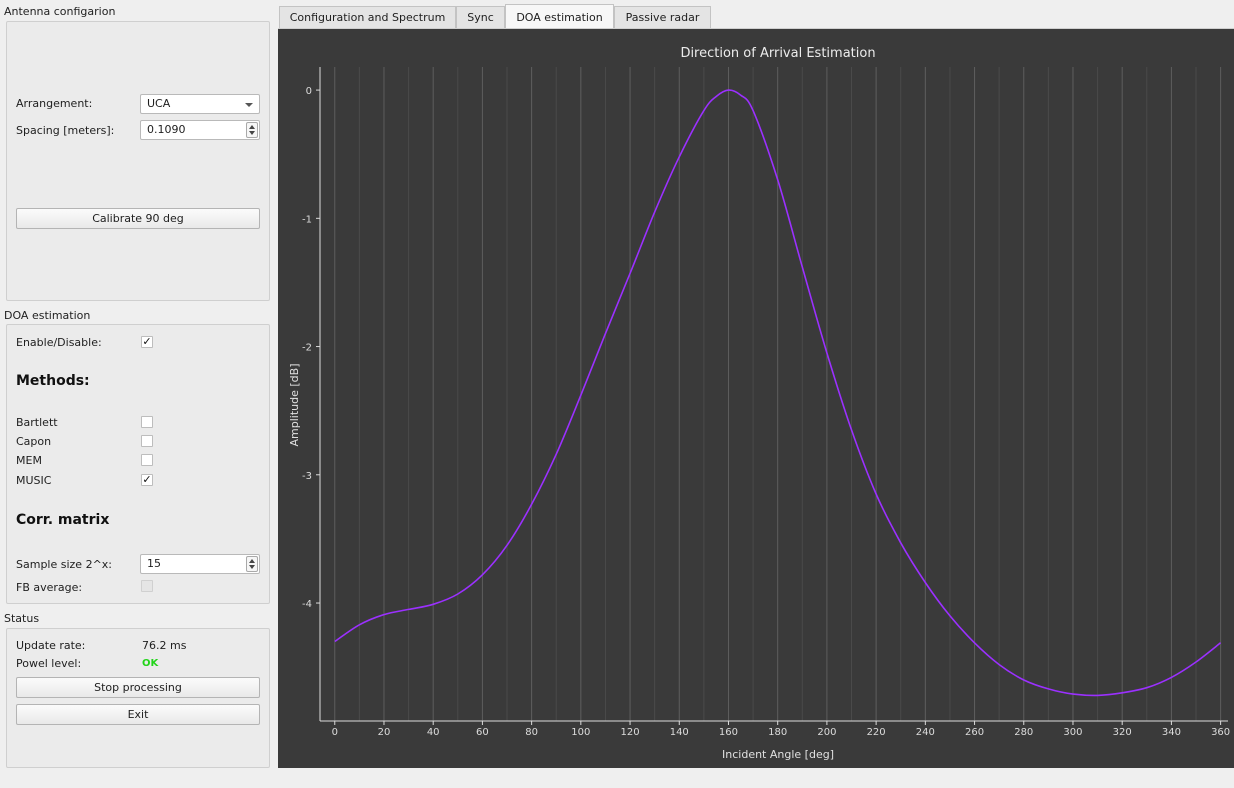 The height and width of the screenshot is (788, 1234). What do you see at coordinates (29, 460) in the screenshot?
I see `method-label-mem: MEM` at bounding box center [29, 460].